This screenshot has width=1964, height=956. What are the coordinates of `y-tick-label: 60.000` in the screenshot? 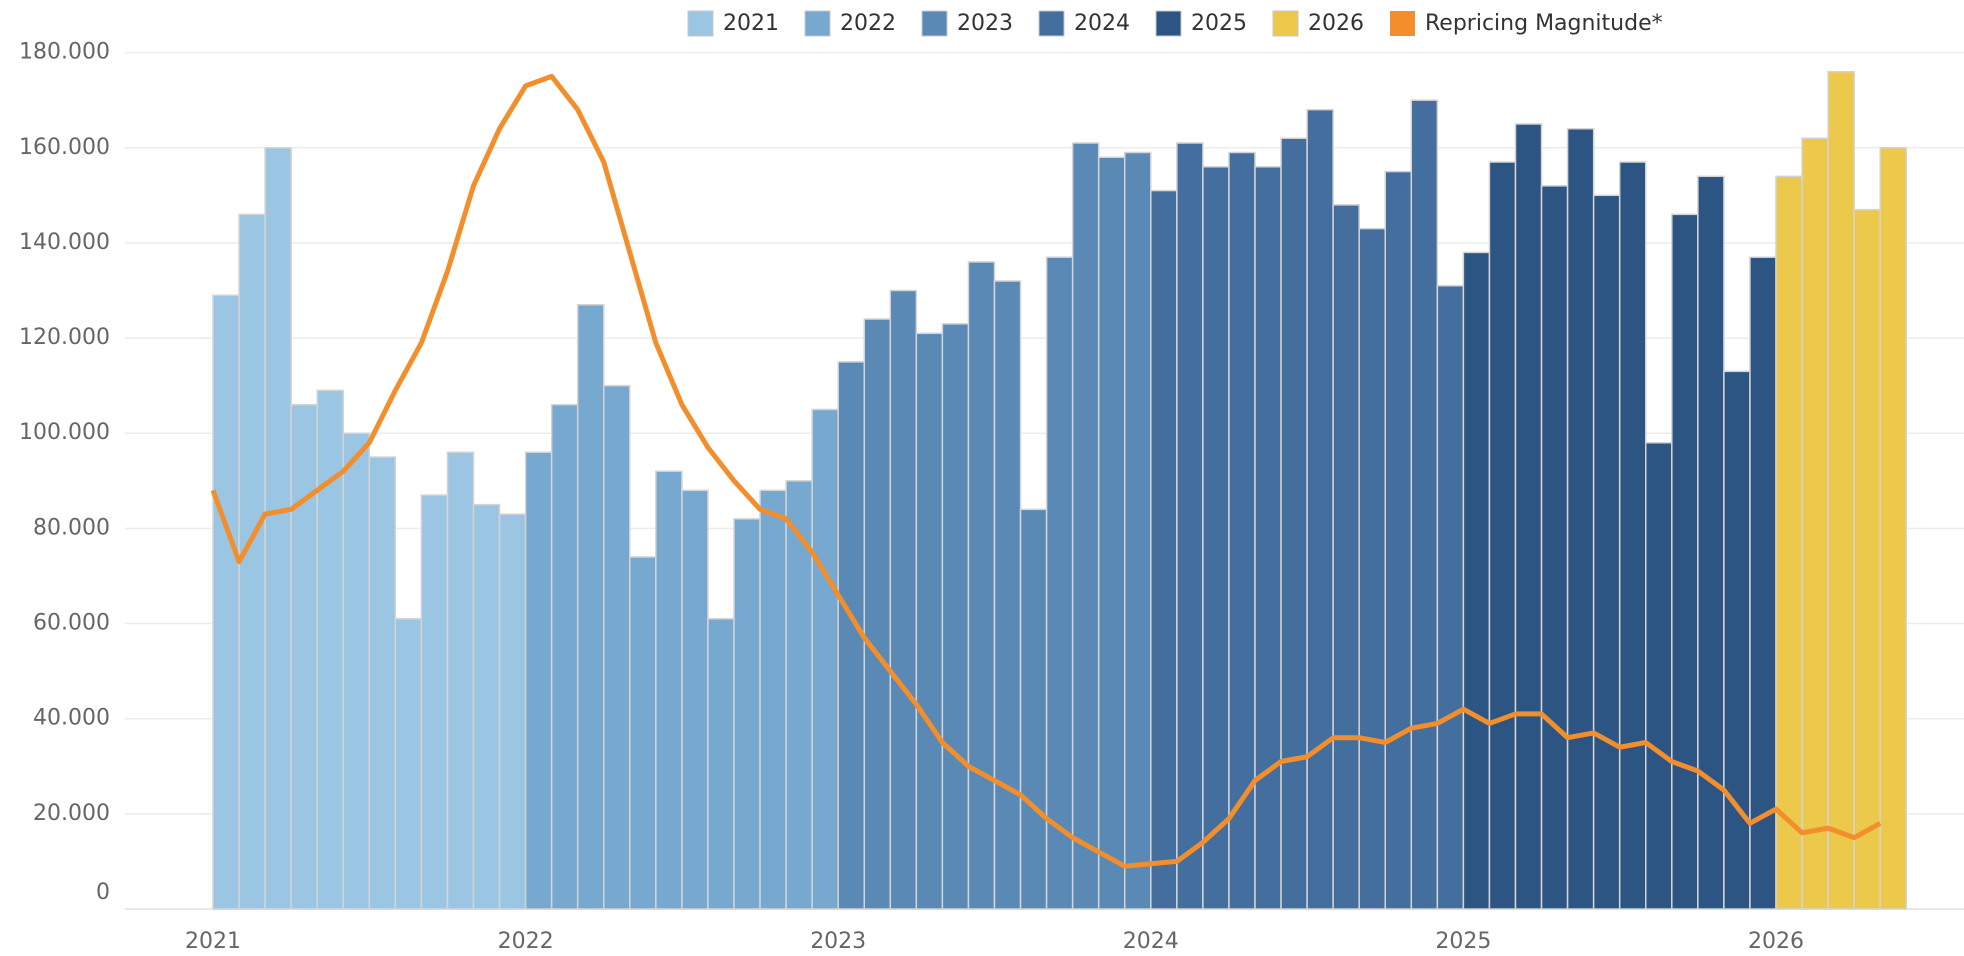 It's located at (71, 623).